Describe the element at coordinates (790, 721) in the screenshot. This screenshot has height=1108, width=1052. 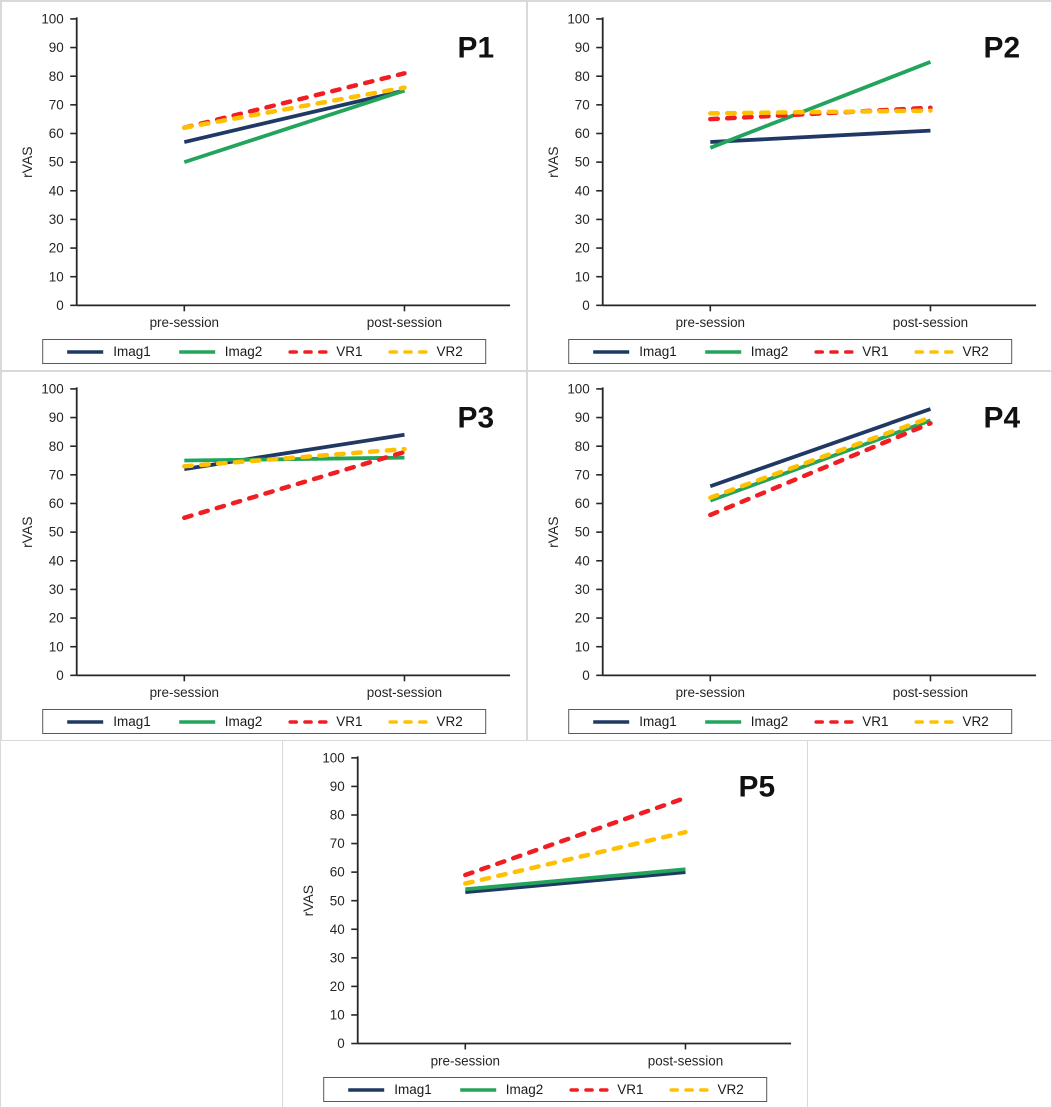
I see `chart-legend-p4: Imag1 Imag2 VR1 VR2` at that location.